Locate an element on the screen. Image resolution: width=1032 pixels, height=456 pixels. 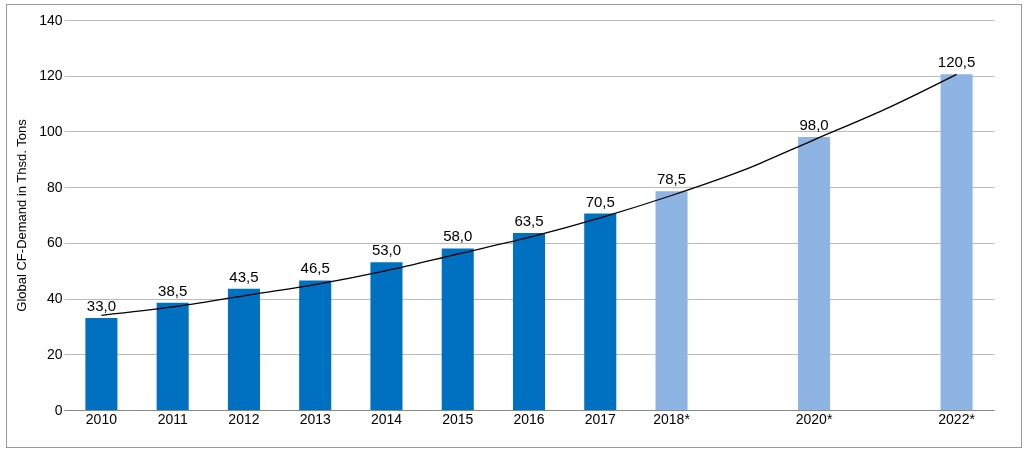
y-tick-label: 40 is located at coordinates (54, 298).